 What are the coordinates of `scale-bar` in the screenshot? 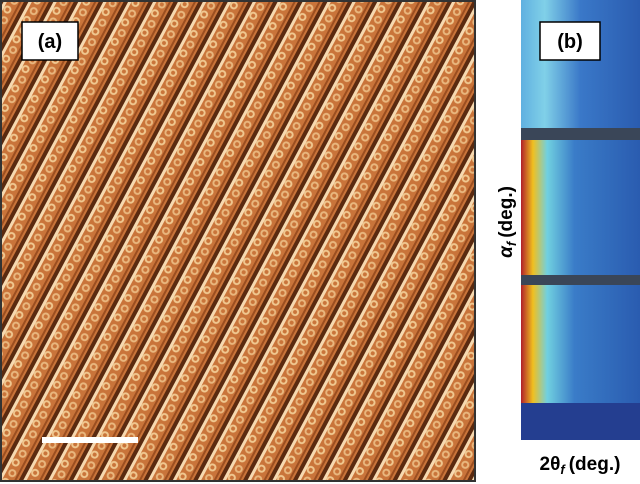 It's located at (90, 440).